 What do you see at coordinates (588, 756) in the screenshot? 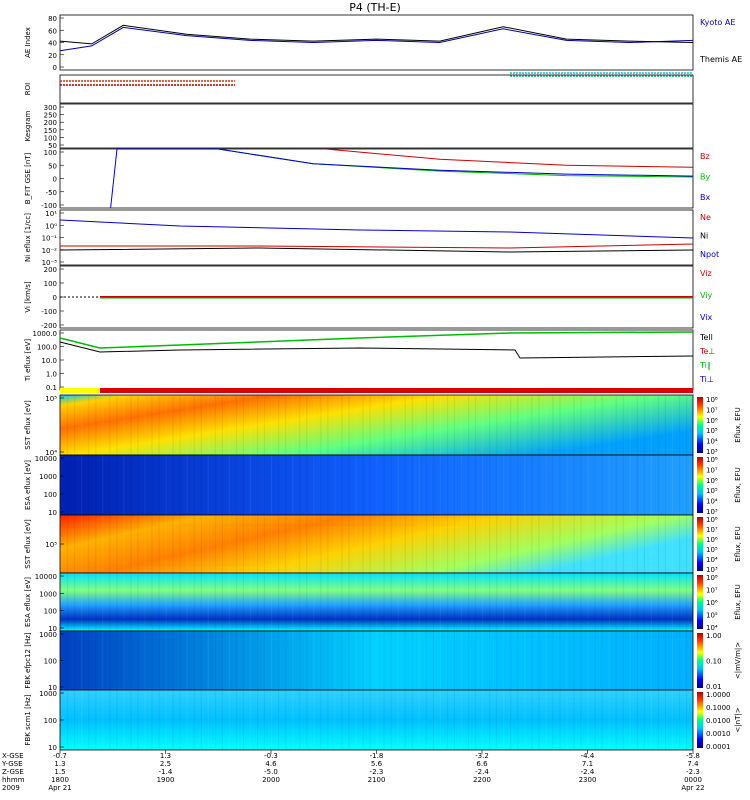
I see `time-tick-label: -4.4` at bounding box center [588, 756].